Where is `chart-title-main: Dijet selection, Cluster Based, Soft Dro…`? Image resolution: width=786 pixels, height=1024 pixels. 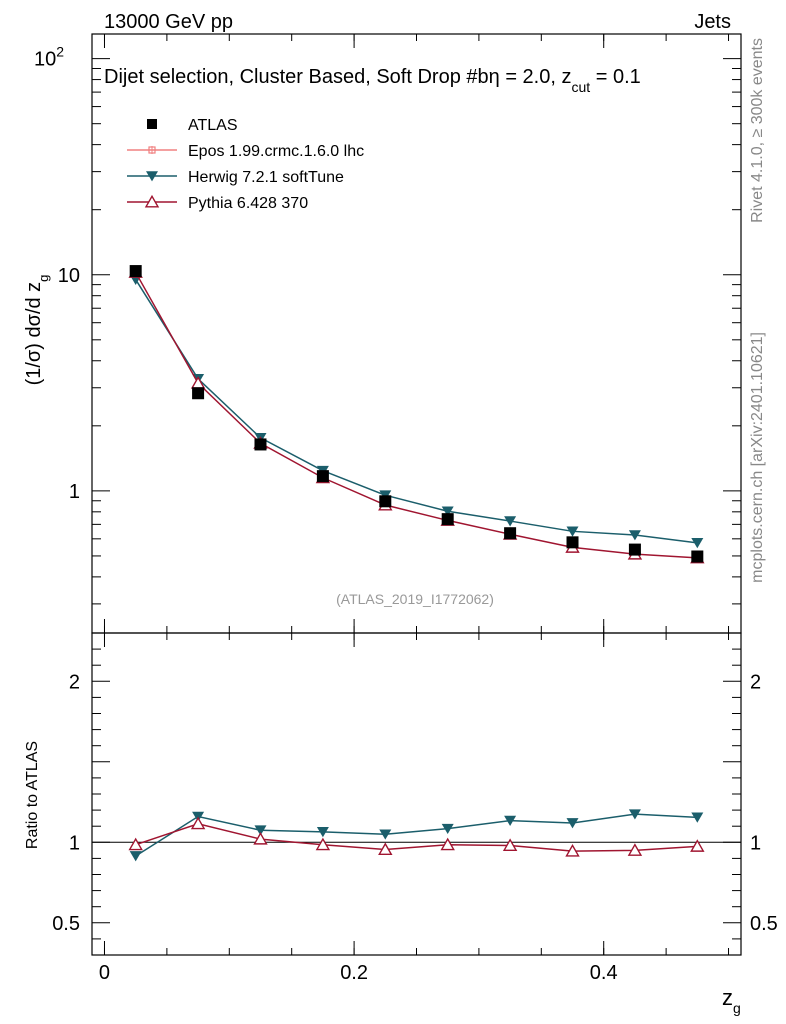 chart-title-main: Dijet selection, Cluster Based, Soft Dro… is located at coordinates (296, 77).